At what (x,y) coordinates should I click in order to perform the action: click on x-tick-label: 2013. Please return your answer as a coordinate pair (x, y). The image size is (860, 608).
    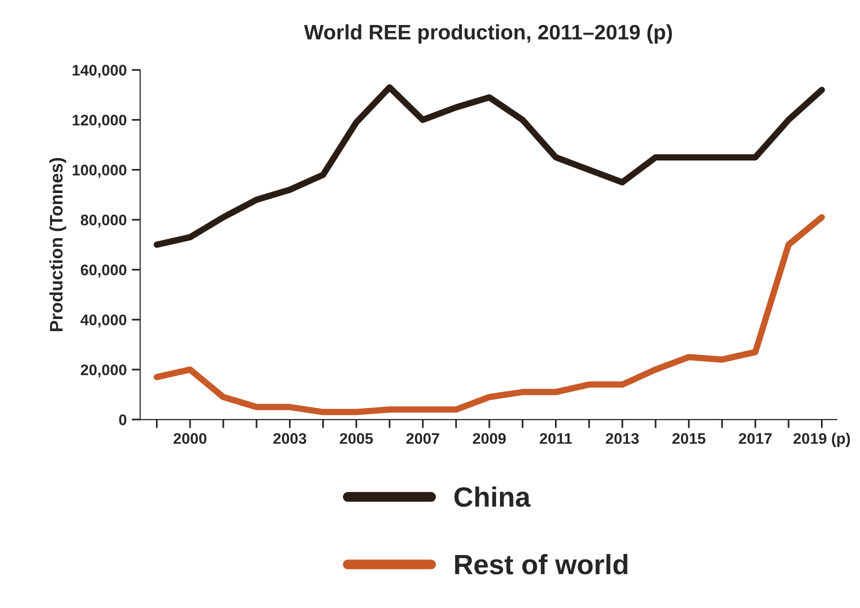
    Looking at the image, I should click on (622, 438).